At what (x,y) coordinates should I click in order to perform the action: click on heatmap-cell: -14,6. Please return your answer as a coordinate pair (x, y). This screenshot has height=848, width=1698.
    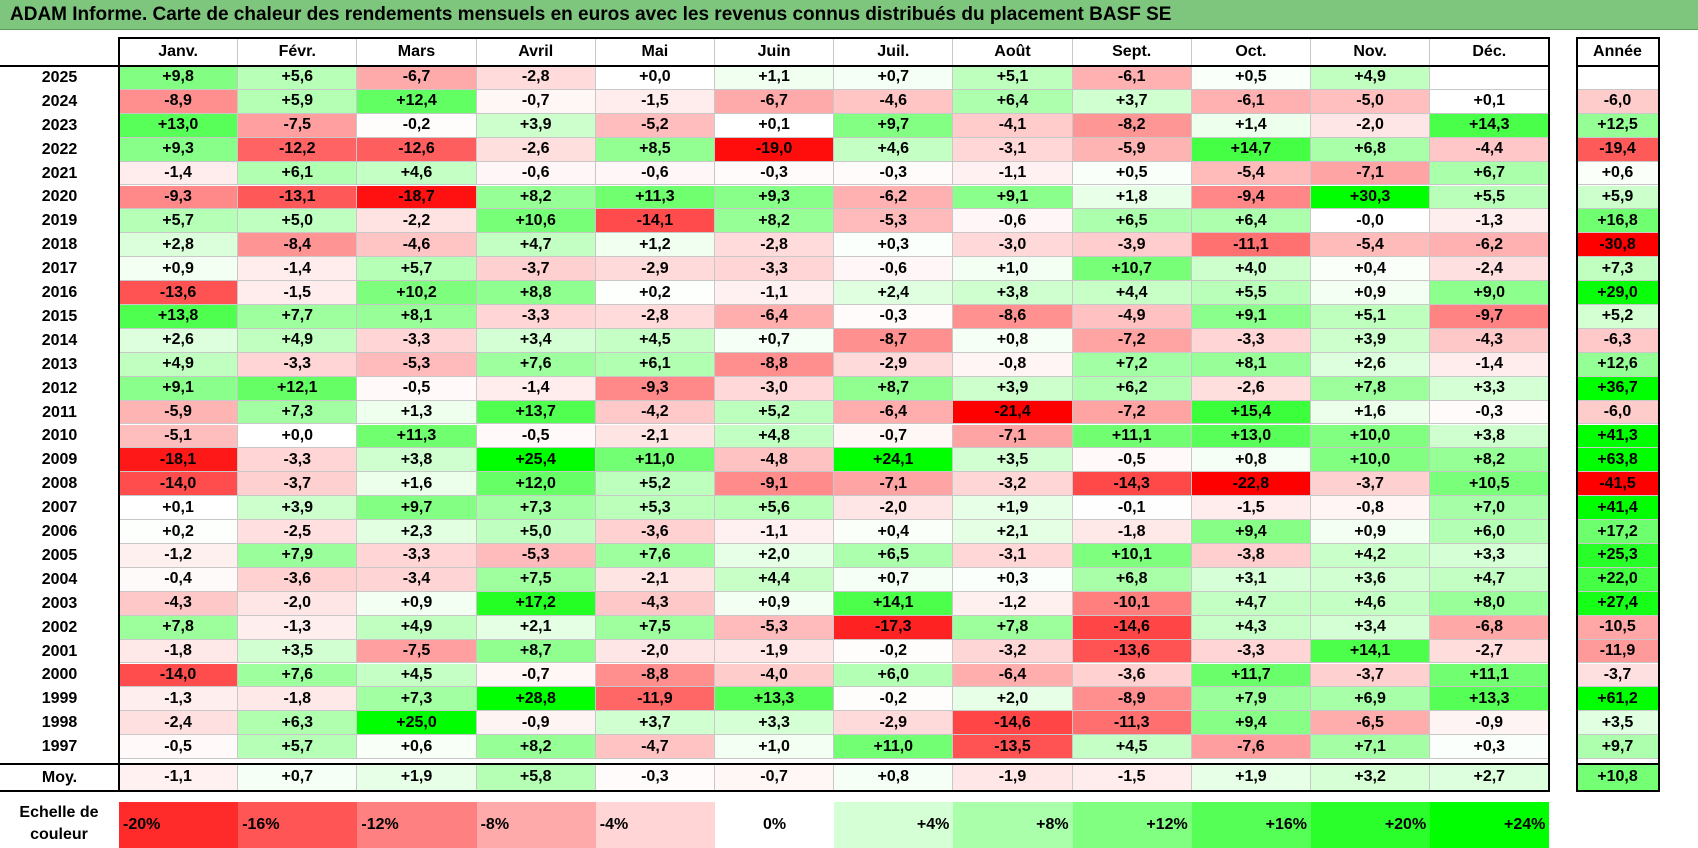
    Looking at the image, I should click on (1132, 627).